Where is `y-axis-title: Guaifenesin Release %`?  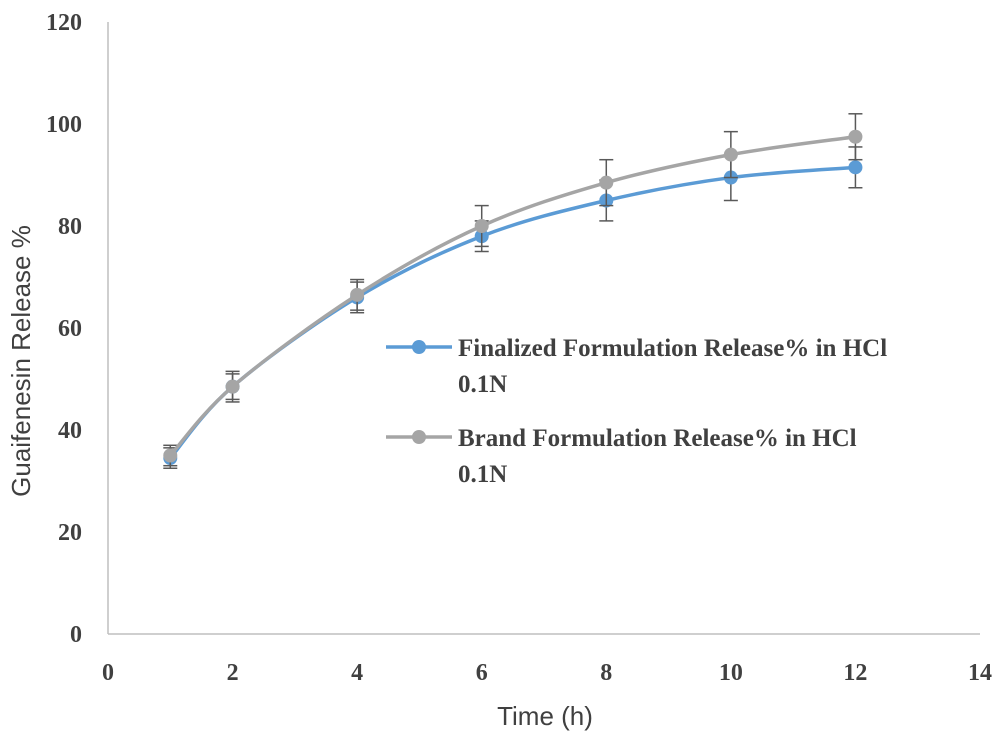
y-axis-title: Guaifenesin Release % is located at coordinates (21, 361).